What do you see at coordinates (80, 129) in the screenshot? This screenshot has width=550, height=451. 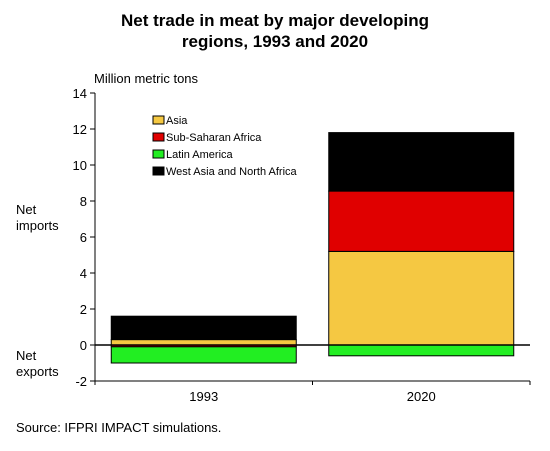 I see `y-tick-label: 12` at bounding box center [80, 129].